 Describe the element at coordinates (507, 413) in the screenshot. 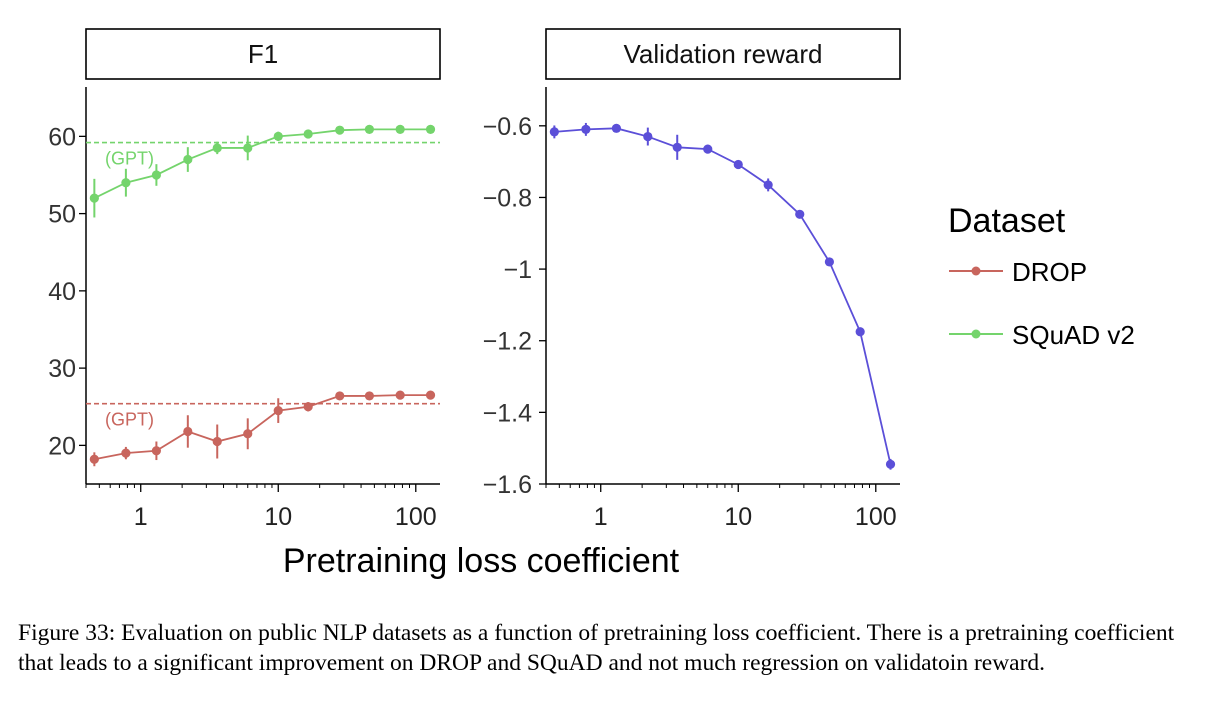

I see `y-tick-label: −1.4` at that location.